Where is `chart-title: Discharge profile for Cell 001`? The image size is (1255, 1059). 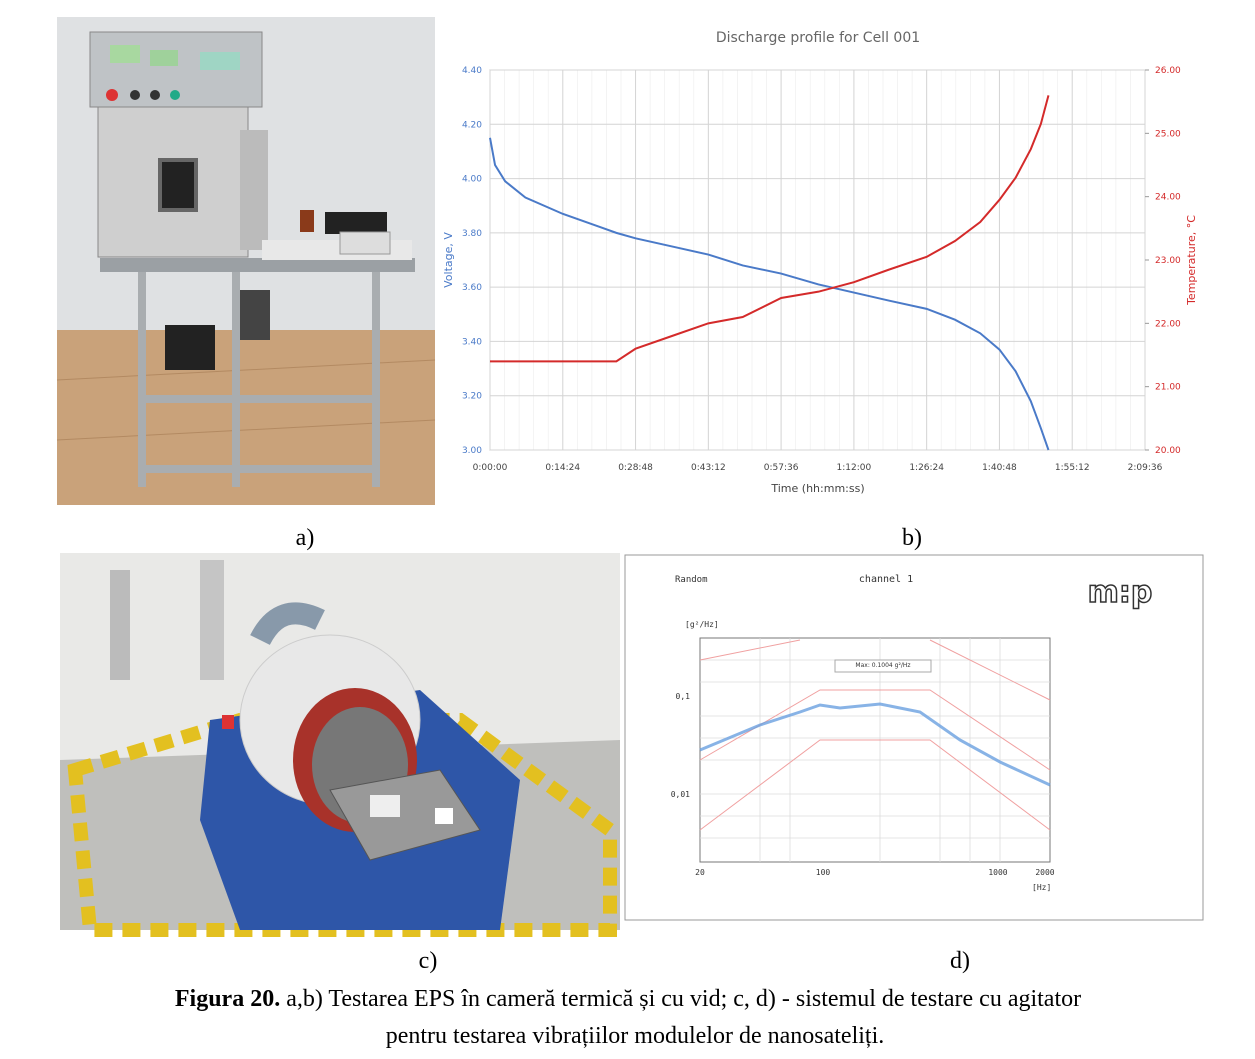 chart-title: Discharge profile for Cell 001 is located at coordinates (818, 38).